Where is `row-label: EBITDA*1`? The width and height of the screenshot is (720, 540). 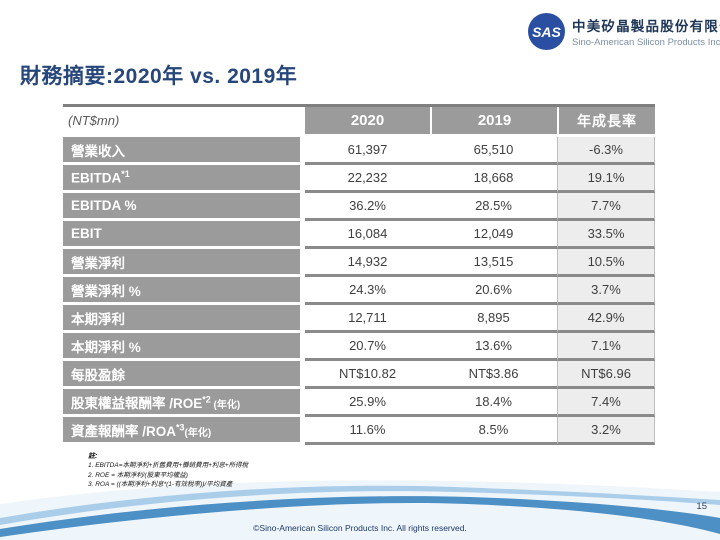 row-label: EBITDA*1 is located at coordinates (184, 179).